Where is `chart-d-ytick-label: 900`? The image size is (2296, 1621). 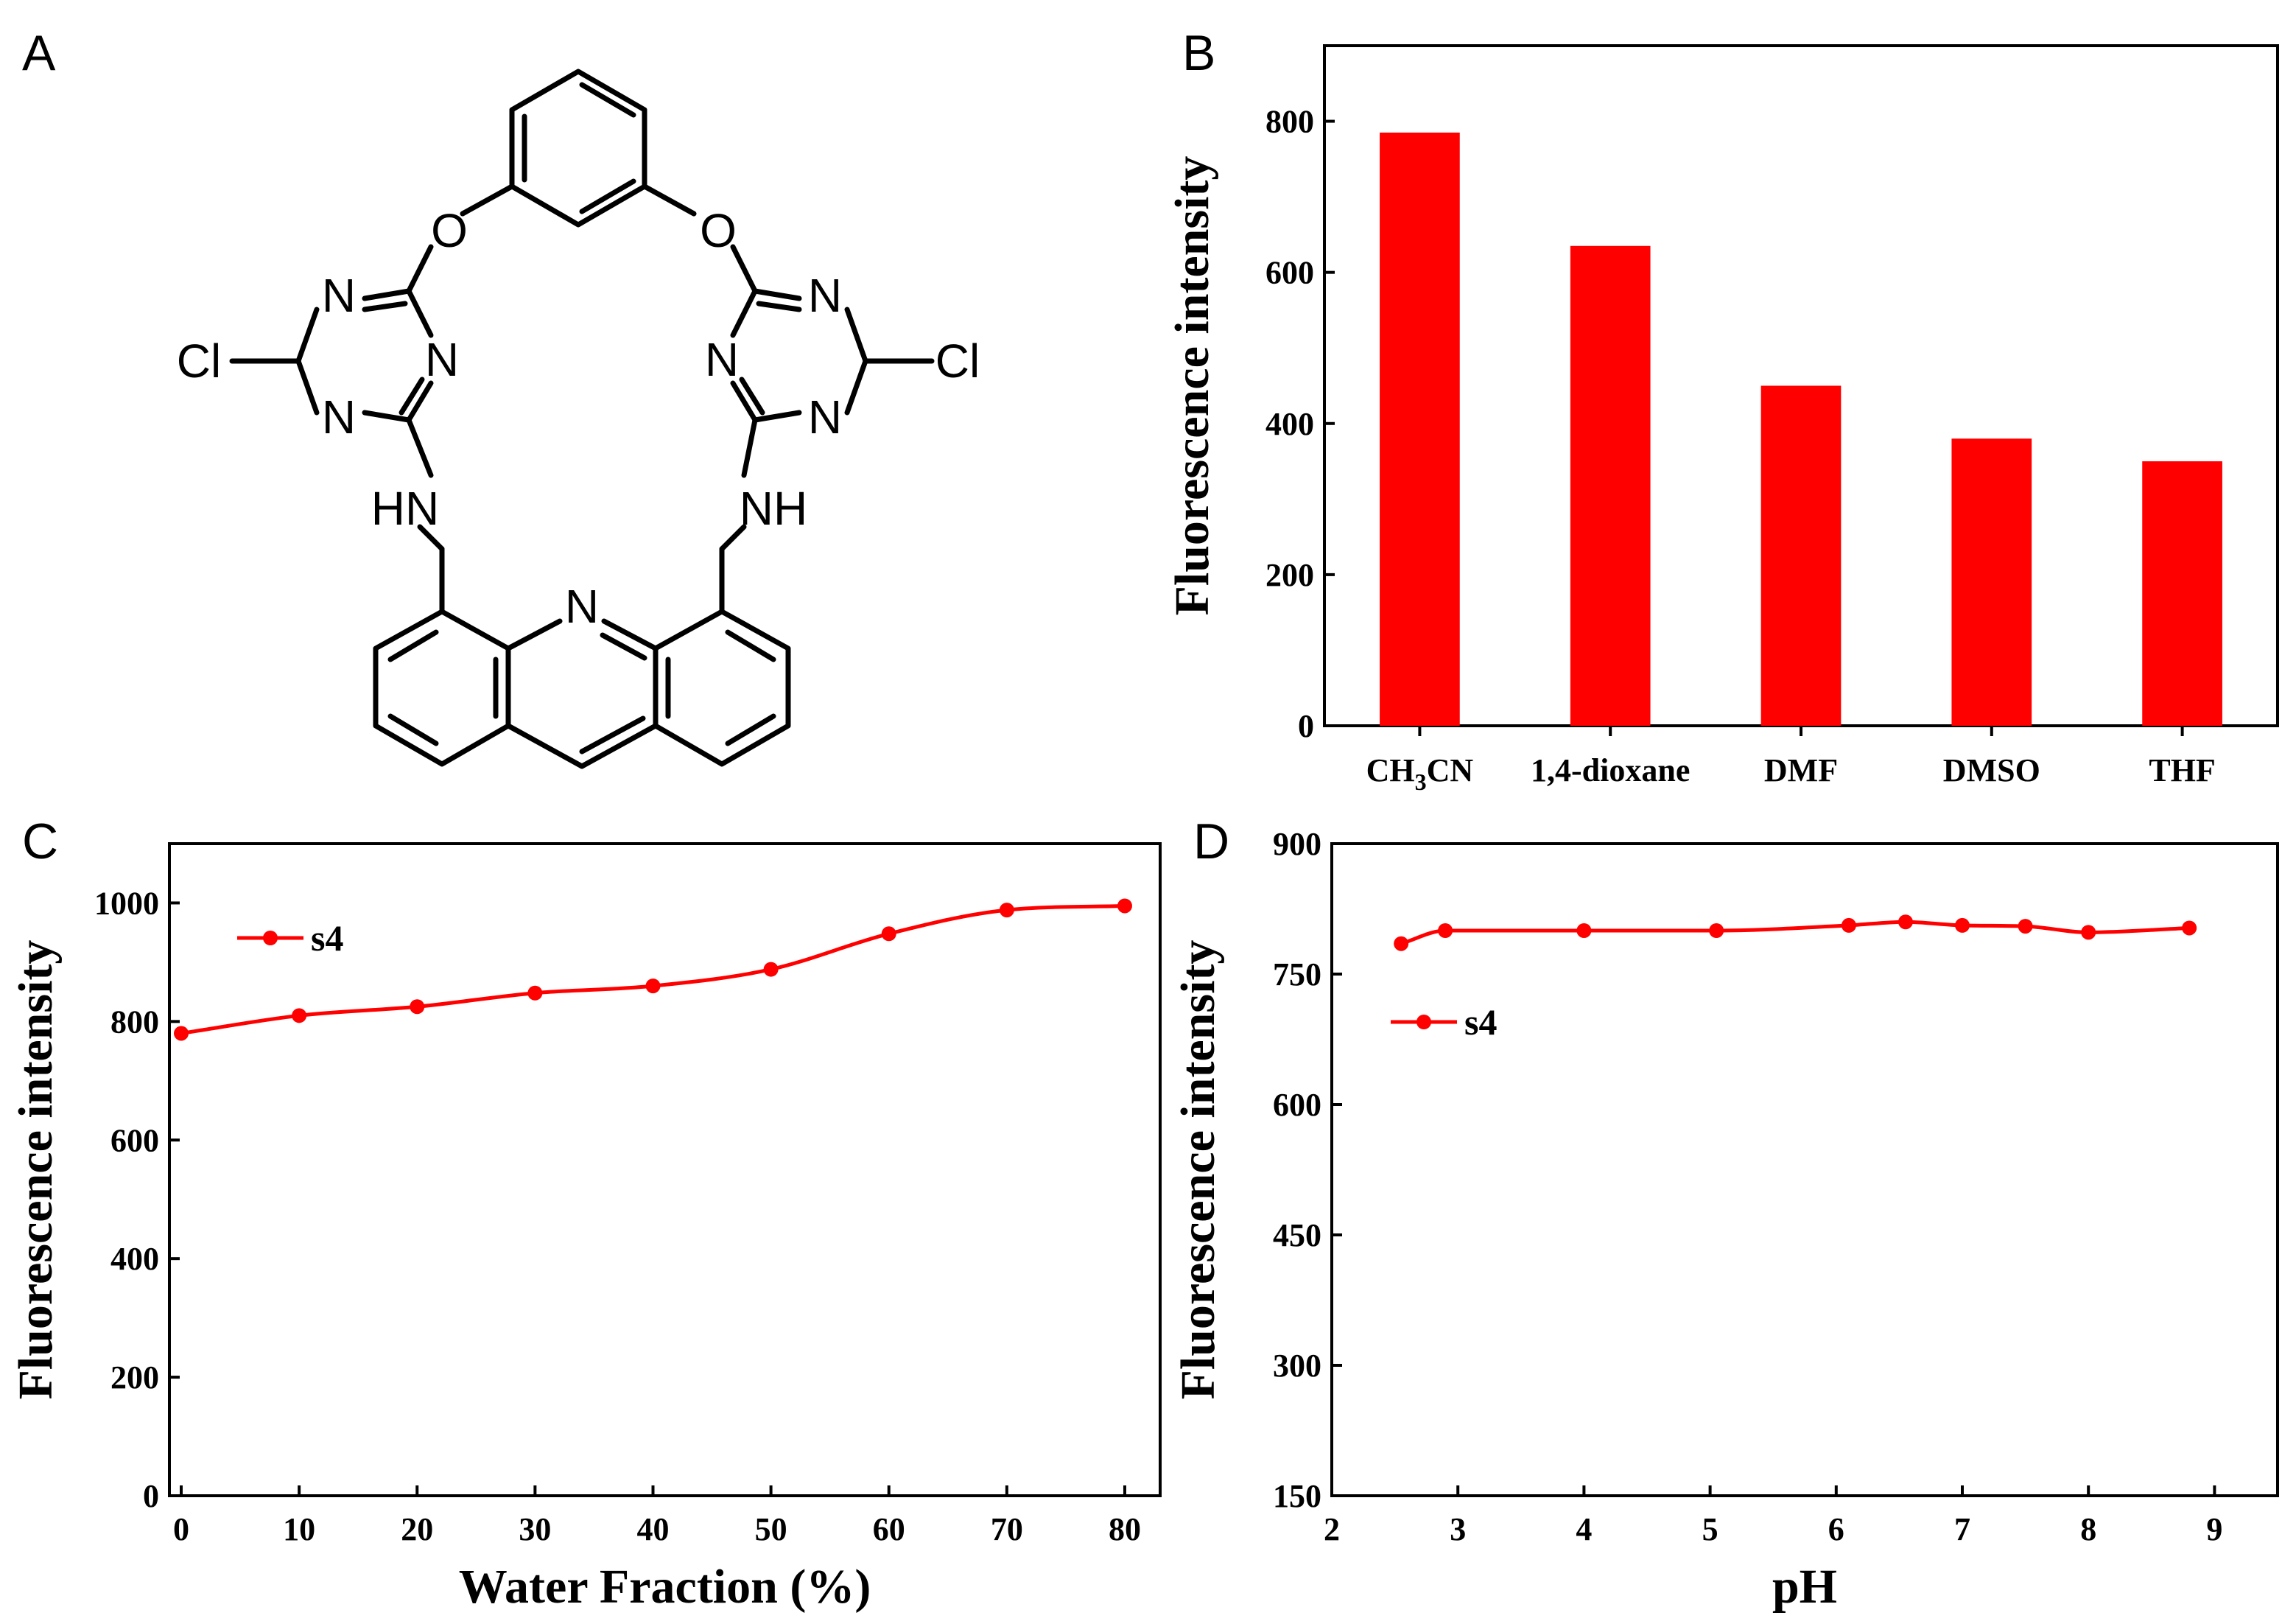 chart-d-ytick-label: 900 is located at coordinates (1297, 844).